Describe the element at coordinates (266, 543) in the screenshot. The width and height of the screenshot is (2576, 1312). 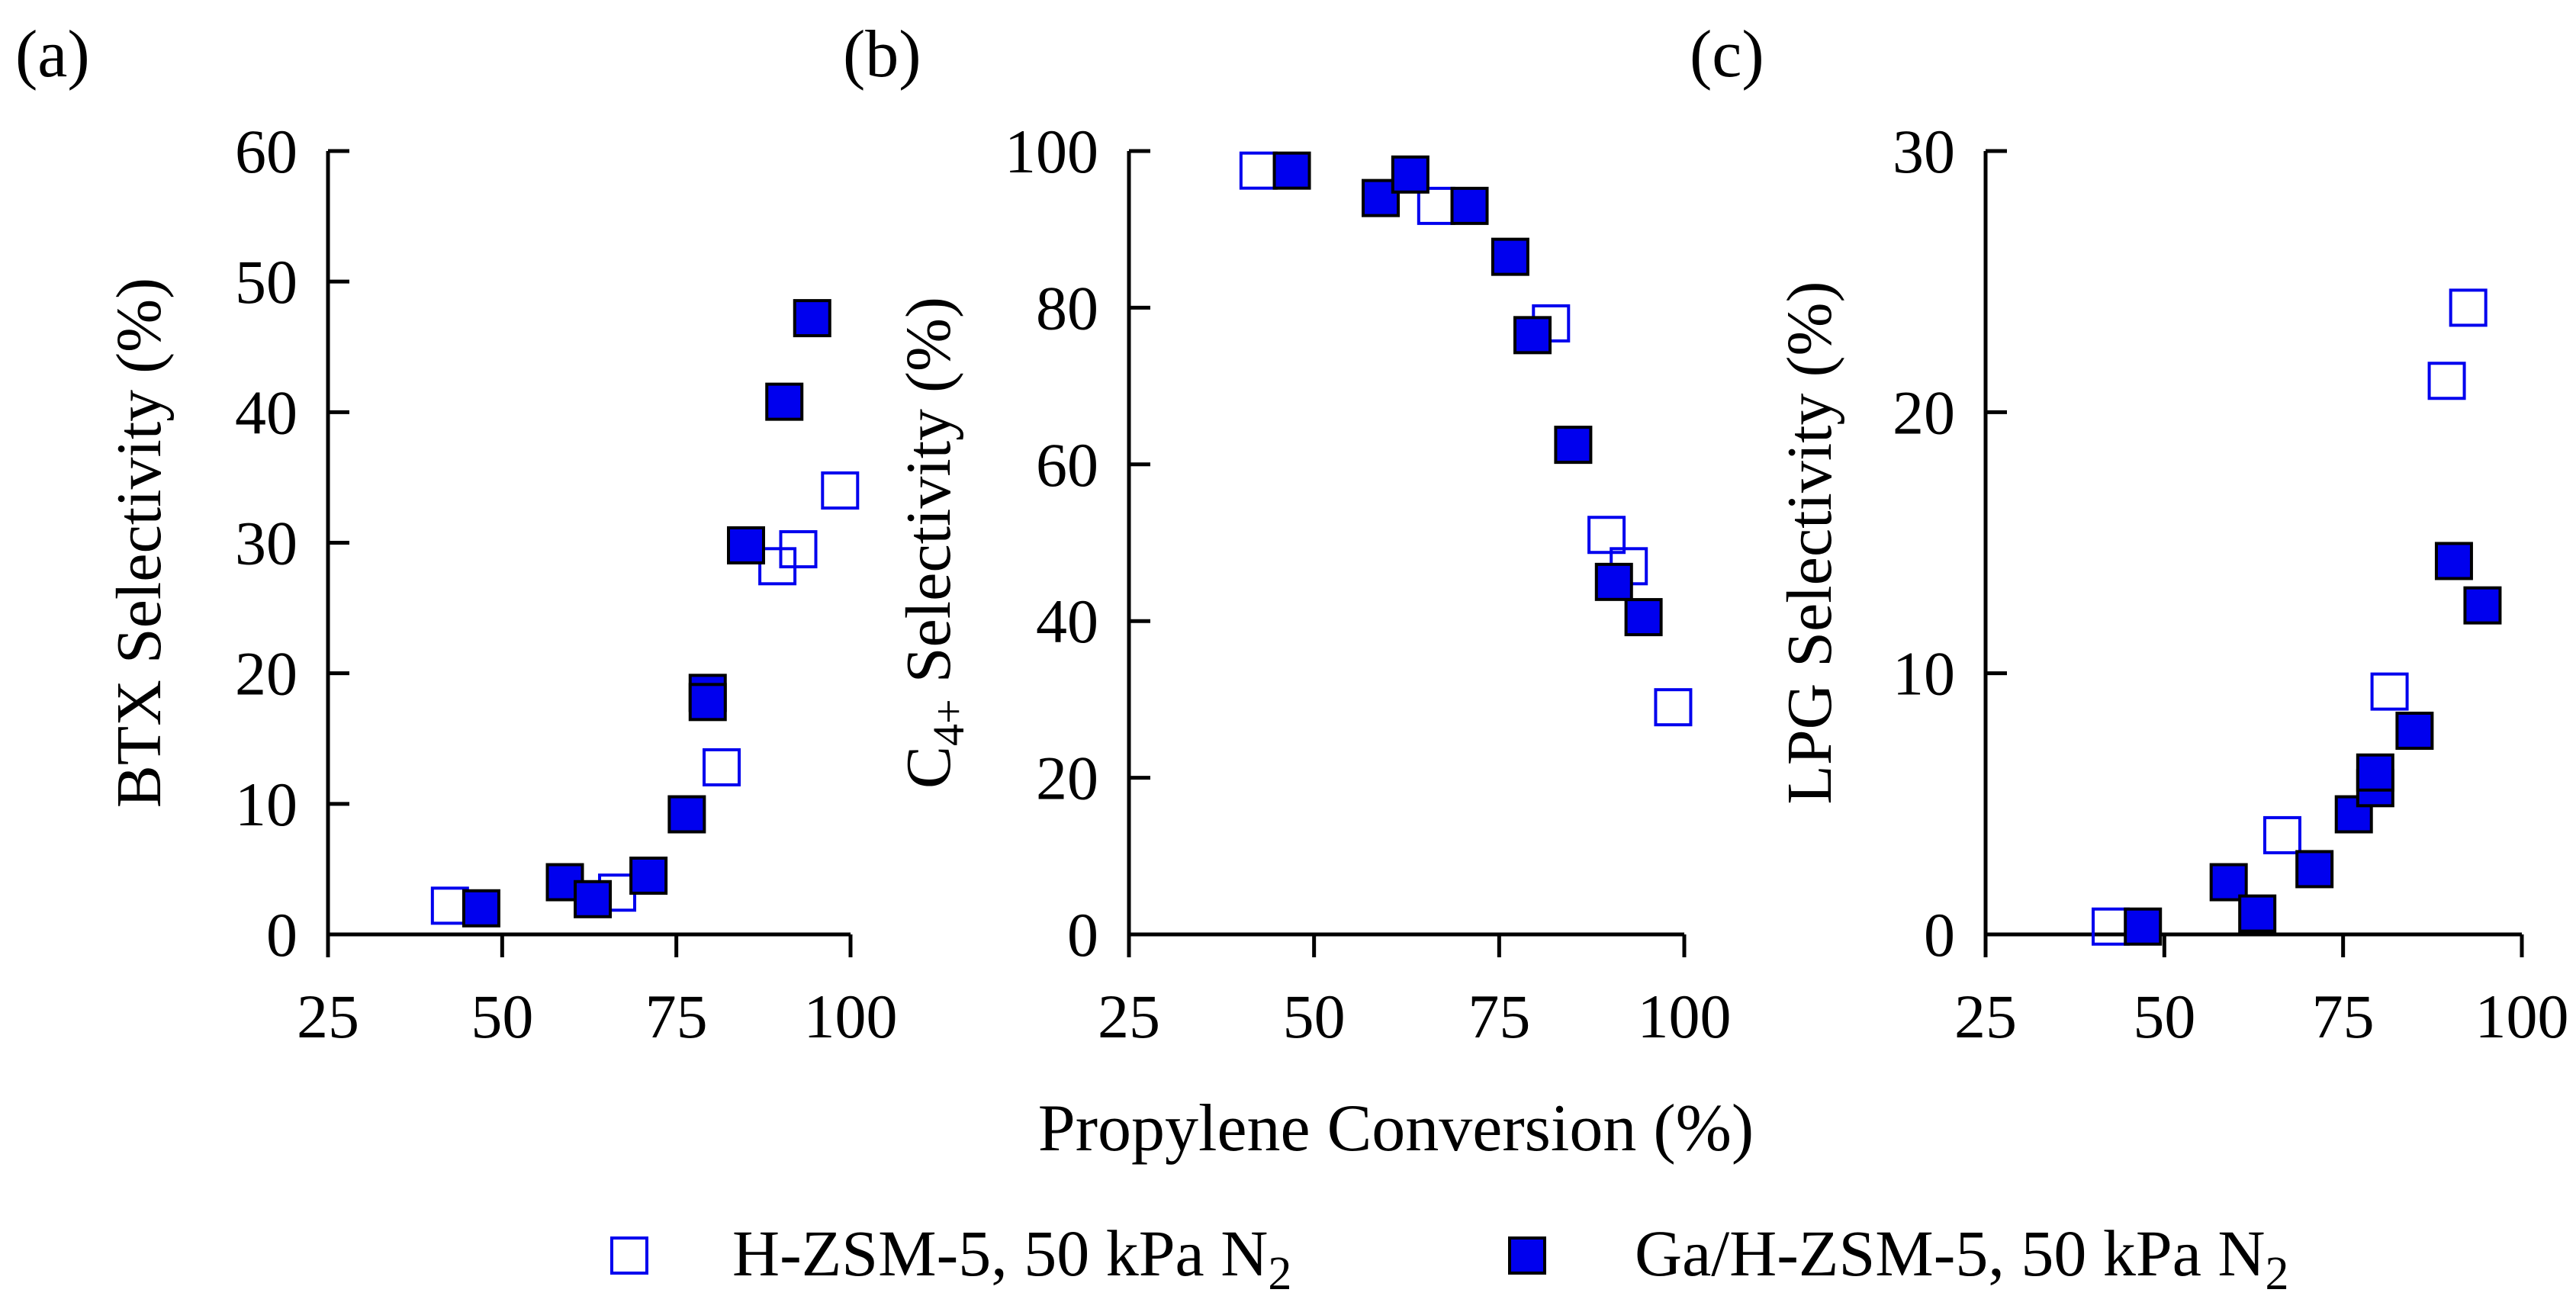
I see `y-tick-label-a: 30` at that location.